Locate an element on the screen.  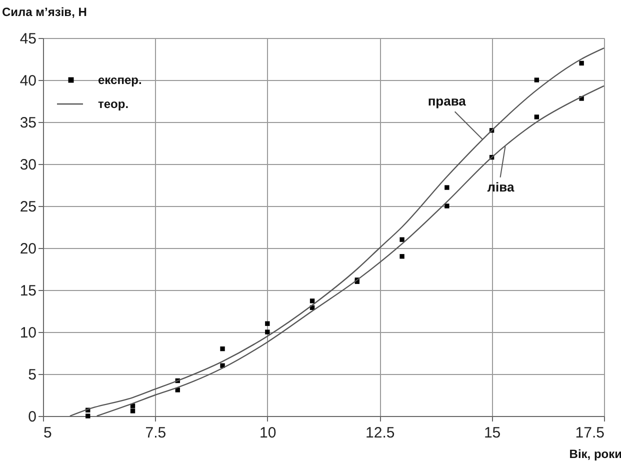
y-tick-label: 5 is located at coordinates (32, 375).